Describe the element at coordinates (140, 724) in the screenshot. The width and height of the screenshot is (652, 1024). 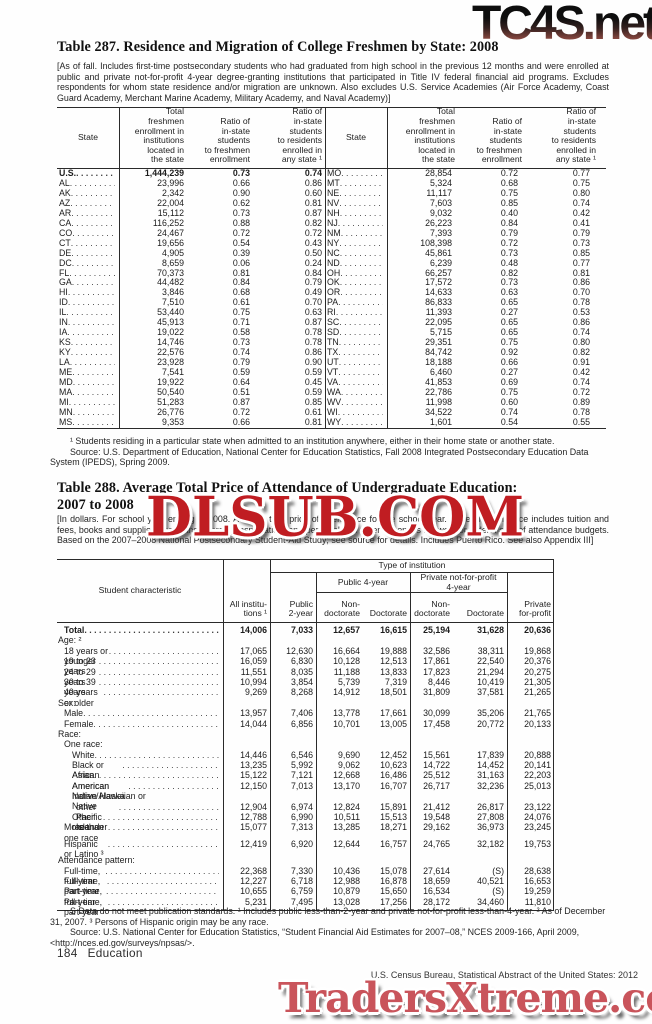
I see `row-label-cell: Female` at that location.